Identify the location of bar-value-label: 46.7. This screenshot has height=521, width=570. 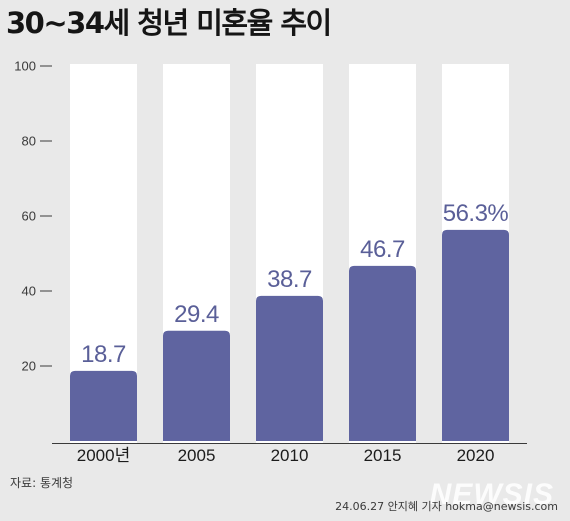
(382, 249).